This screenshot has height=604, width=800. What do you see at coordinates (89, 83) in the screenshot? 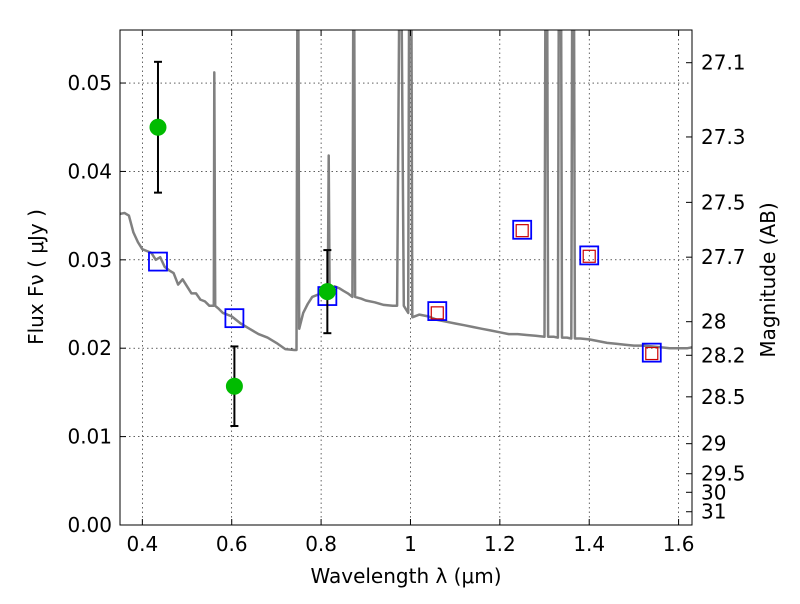
I see `y-tick-label: 0.05` at bounding box center [89, 83].